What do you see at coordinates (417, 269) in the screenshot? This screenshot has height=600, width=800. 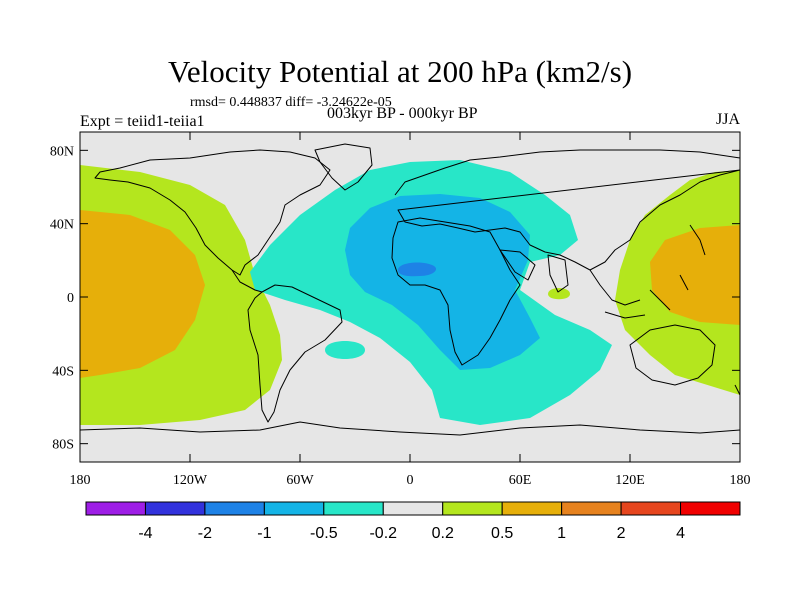 I see `strong-negative-core-sahara` at bounding box center [417, 269].